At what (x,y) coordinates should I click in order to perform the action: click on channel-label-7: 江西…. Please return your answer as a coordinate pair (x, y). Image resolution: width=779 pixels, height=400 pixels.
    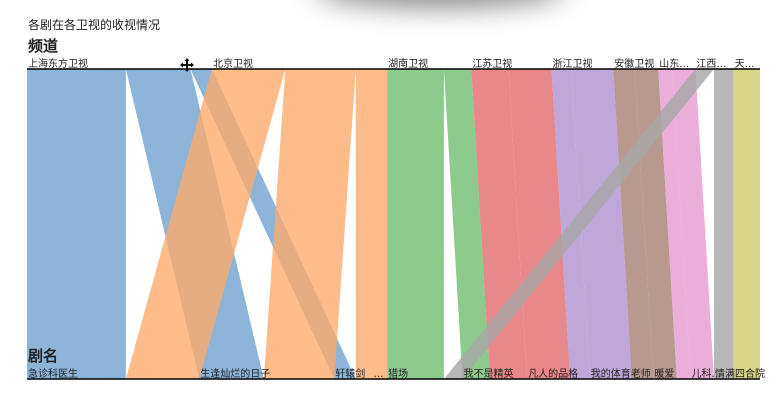
    Looking at the image, I should click on (711, 64).